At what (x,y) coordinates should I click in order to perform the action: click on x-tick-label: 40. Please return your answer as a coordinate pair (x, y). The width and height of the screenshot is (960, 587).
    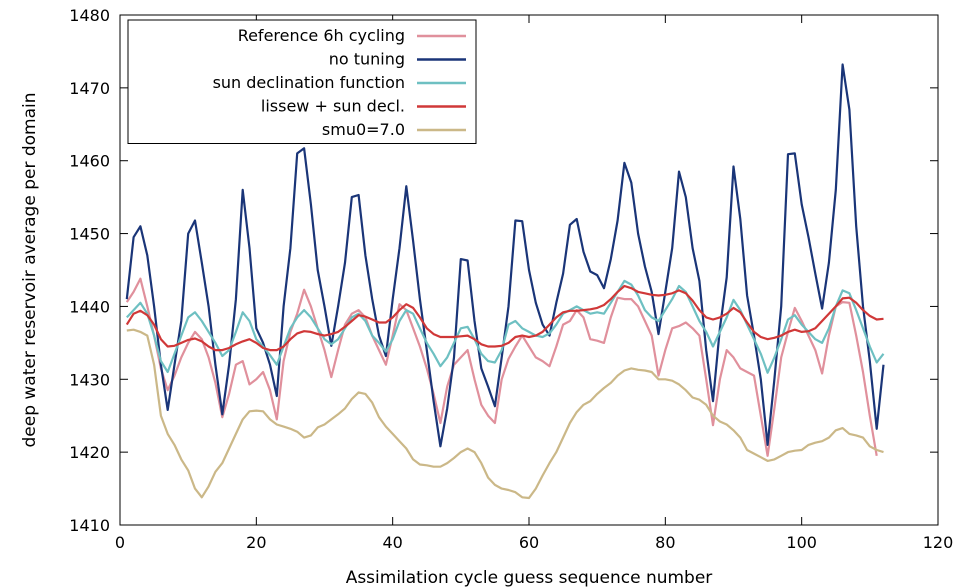
    Looking at the image, I should click on (392, 542).